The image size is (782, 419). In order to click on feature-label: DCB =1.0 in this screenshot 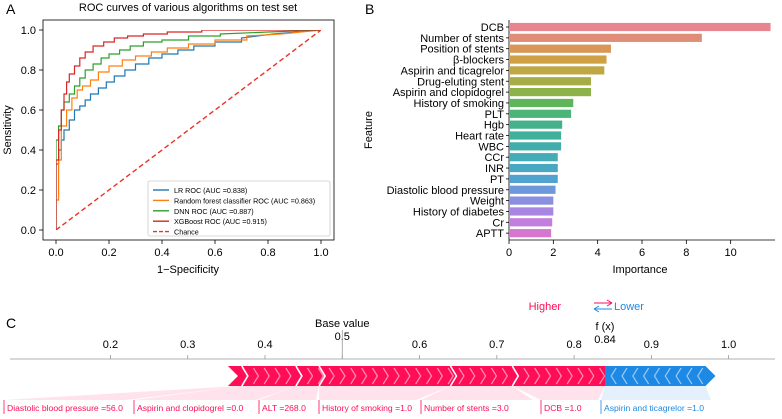, I will do `click(563, 408)`.